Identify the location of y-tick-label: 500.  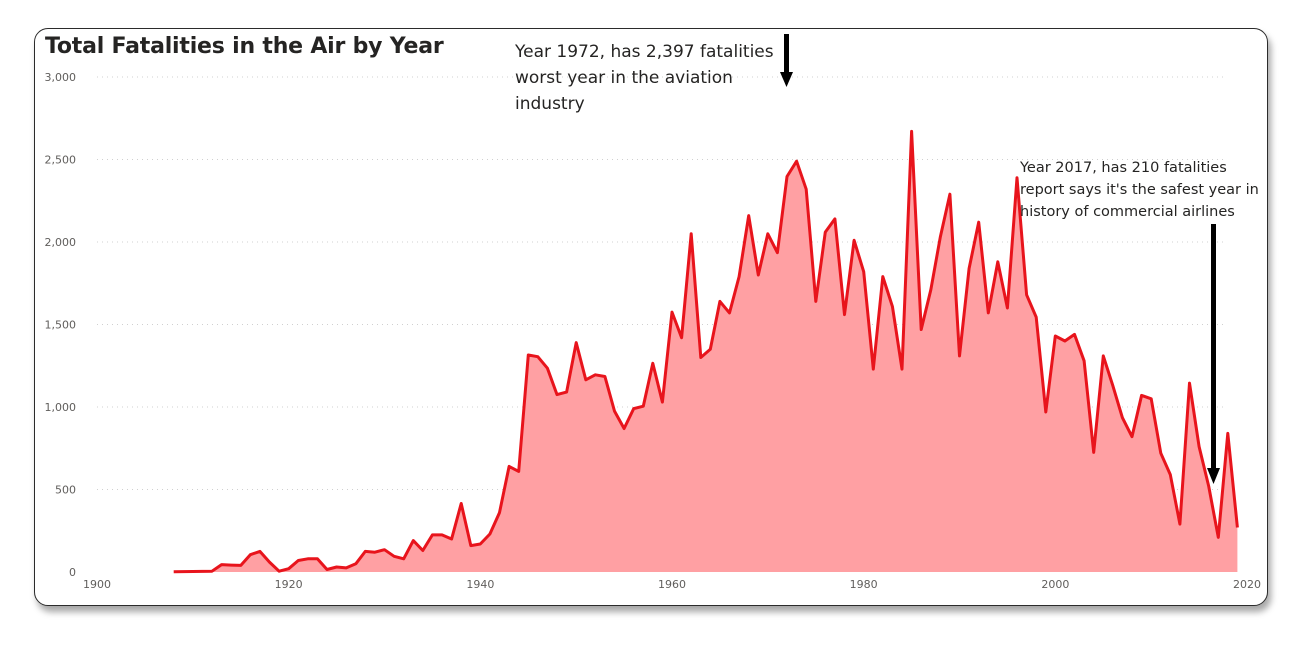
(65, 490).